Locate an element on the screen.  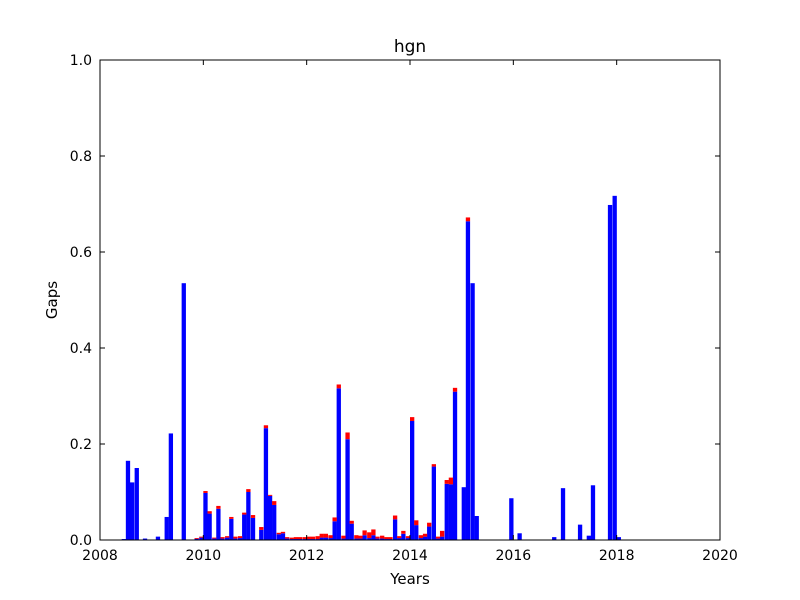
x-axis-label: Years is located at coordinates (409, 579).